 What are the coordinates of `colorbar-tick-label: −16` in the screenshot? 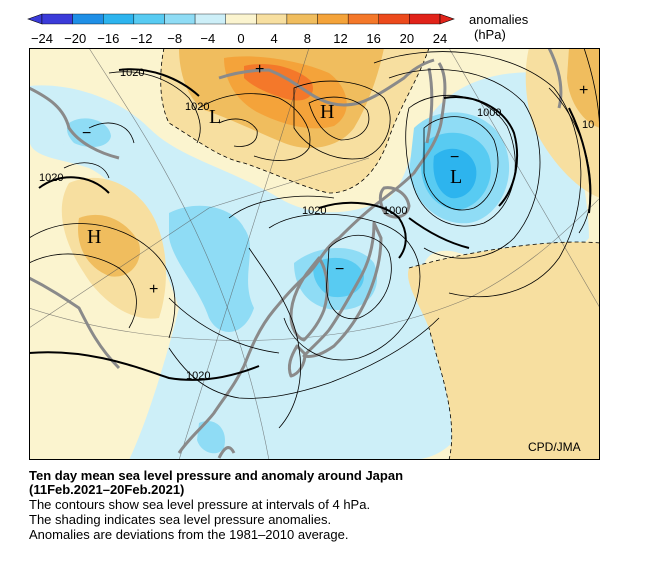 It's located at (108, 38).